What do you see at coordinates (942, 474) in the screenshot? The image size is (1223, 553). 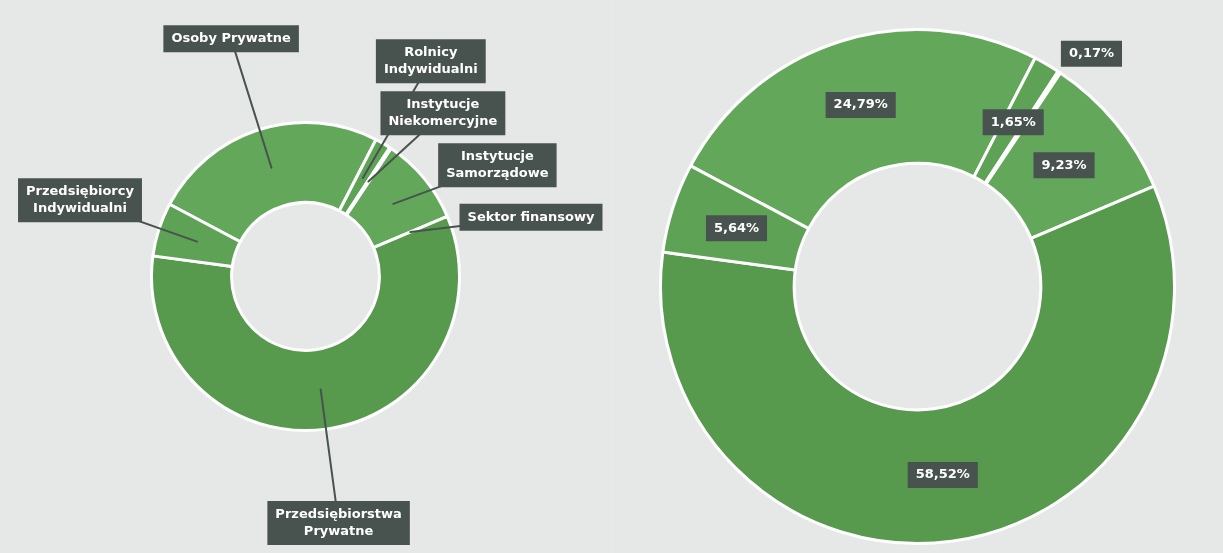 I see `data-label: 58,52%` at bounding box center [942, 474].